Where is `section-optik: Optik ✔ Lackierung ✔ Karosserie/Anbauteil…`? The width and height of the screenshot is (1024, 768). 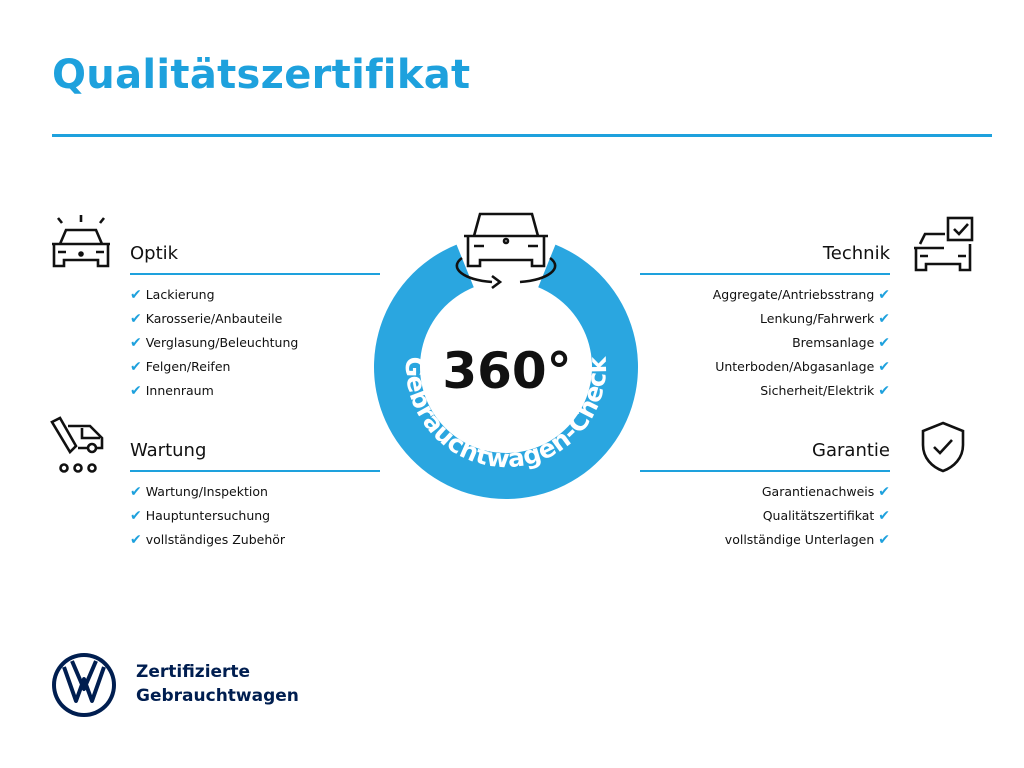
section-optik: Optik ✔ Lackierung ✔ Karosserie/Anbauteil… is located at coordinates (255, 325).